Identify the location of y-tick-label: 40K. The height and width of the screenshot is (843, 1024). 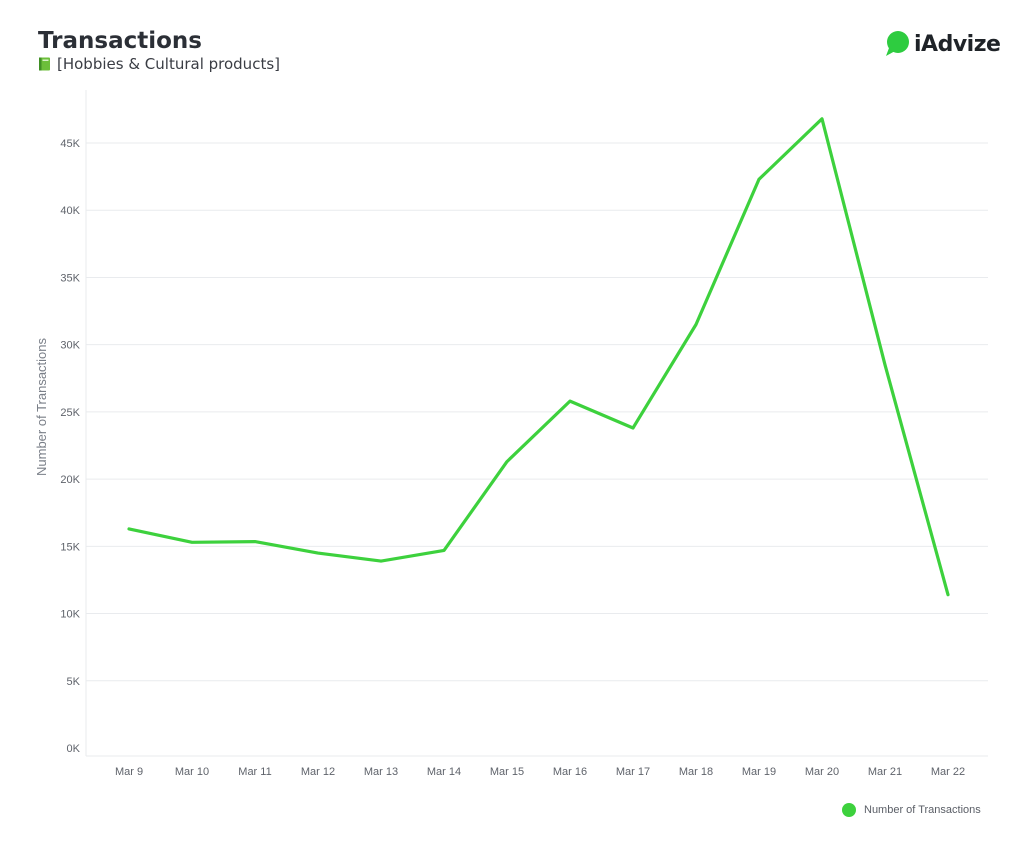
(70, 211).